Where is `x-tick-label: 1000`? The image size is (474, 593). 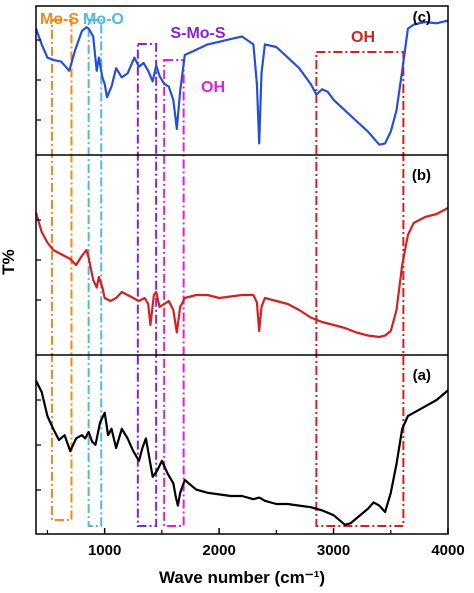
x-tick-label: 1000 is located at coordinates (104, 550).